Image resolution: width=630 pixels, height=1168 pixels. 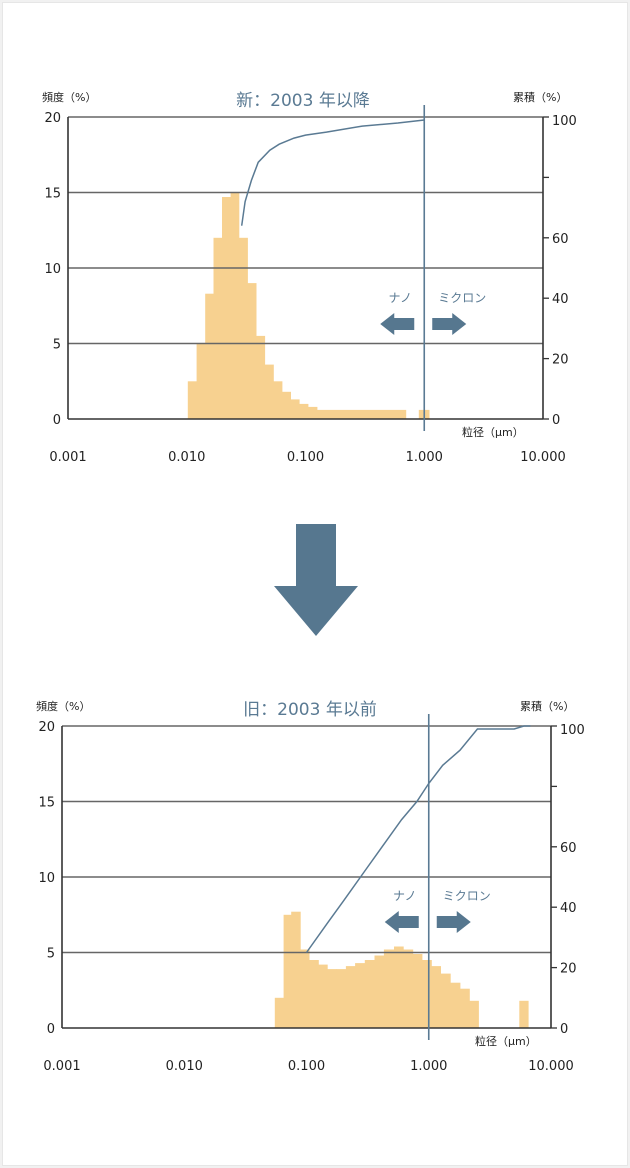 I want to click on chart-title: 旧：2003 年以前, so click(x=310, y=710).